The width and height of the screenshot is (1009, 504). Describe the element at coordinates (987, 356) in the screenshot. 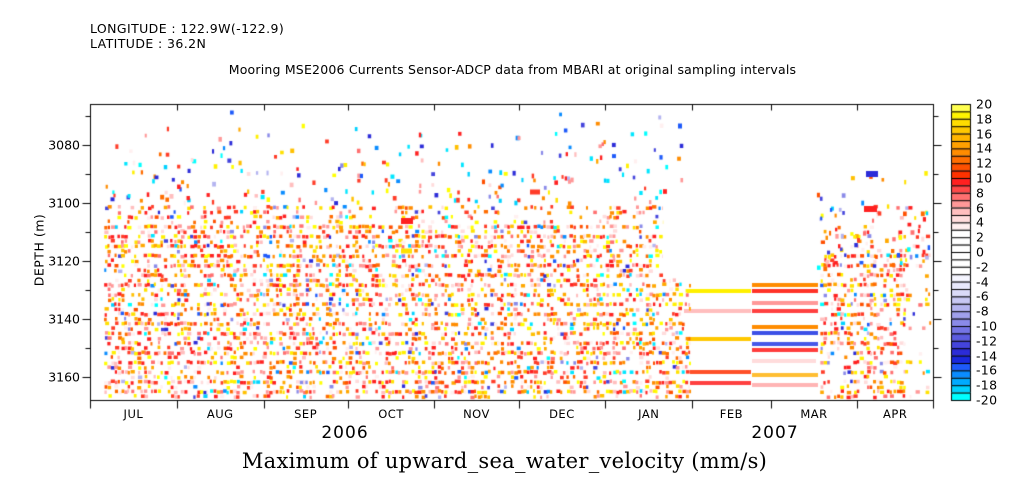

I see `colorbar-label--14: -14` at that location.